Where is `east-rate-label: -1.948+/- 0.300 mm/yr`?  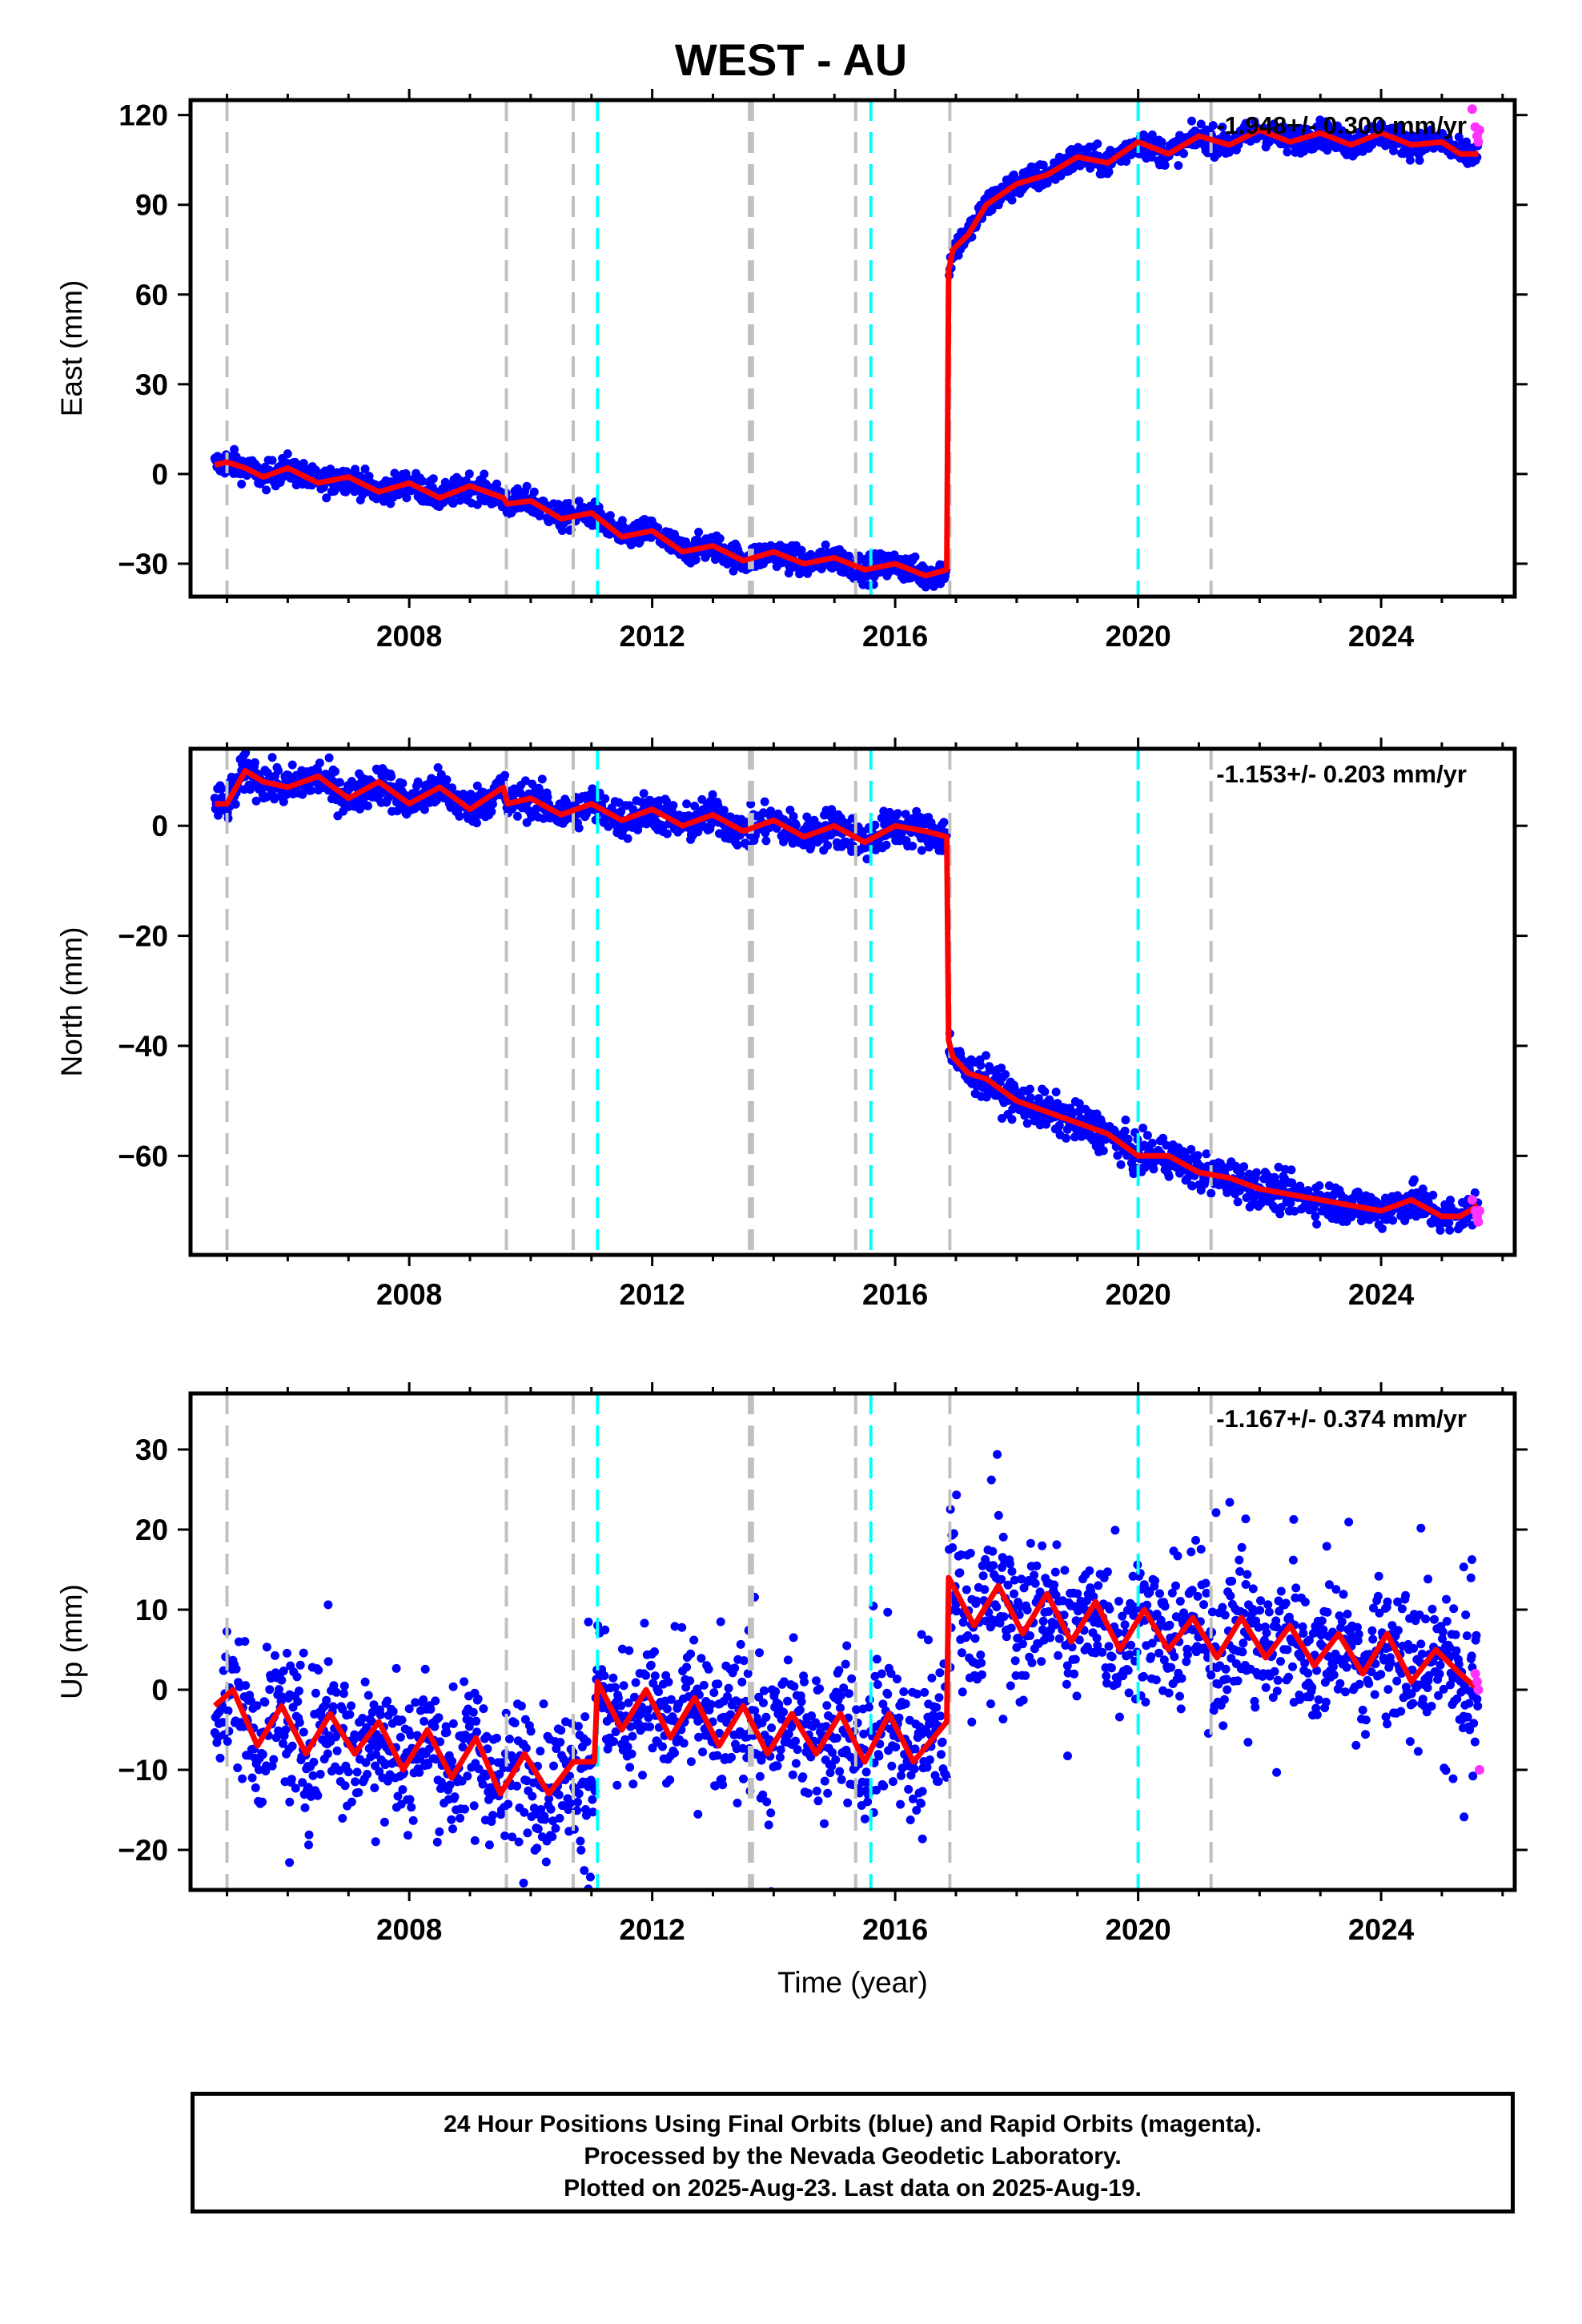 east-rate-label: -1.948+/- 0.300 mm/yr is located at coordinates (1341, 125).